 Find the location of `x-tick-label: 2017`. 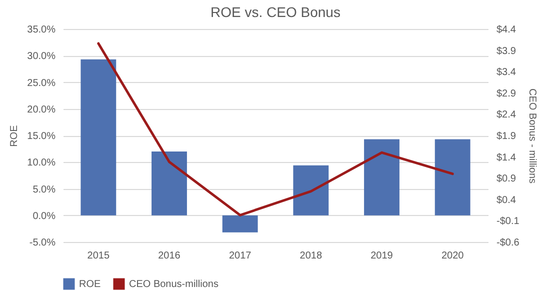

x-tick-label: 2017 is located at coordinates (240, 256).